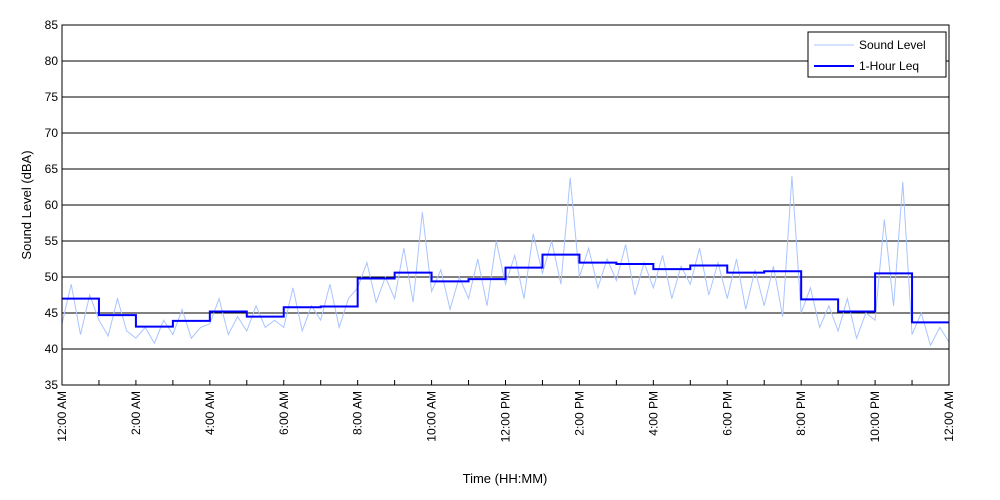  What do you see at coordinates (52, 385) in the screenshot?
I see `y-tick-label: 35` at bounding box center [52, 385].